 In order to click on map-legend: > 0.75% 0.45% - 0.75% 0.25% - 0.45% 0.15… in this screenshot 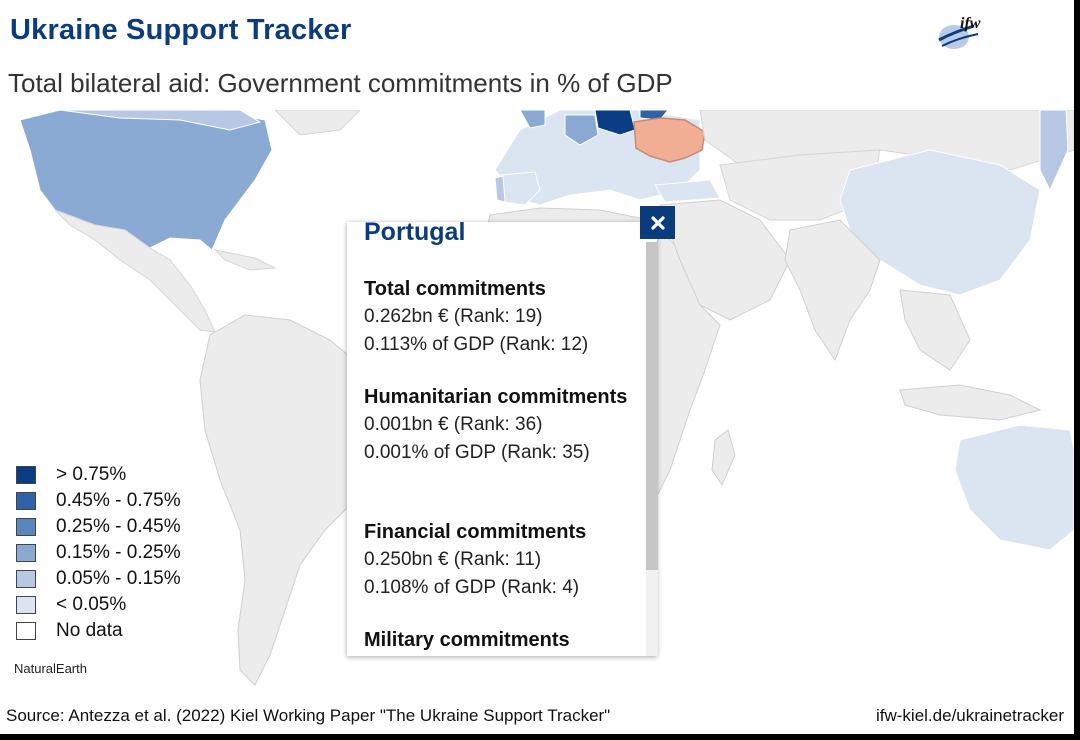, I will do `click(98, 553)`.